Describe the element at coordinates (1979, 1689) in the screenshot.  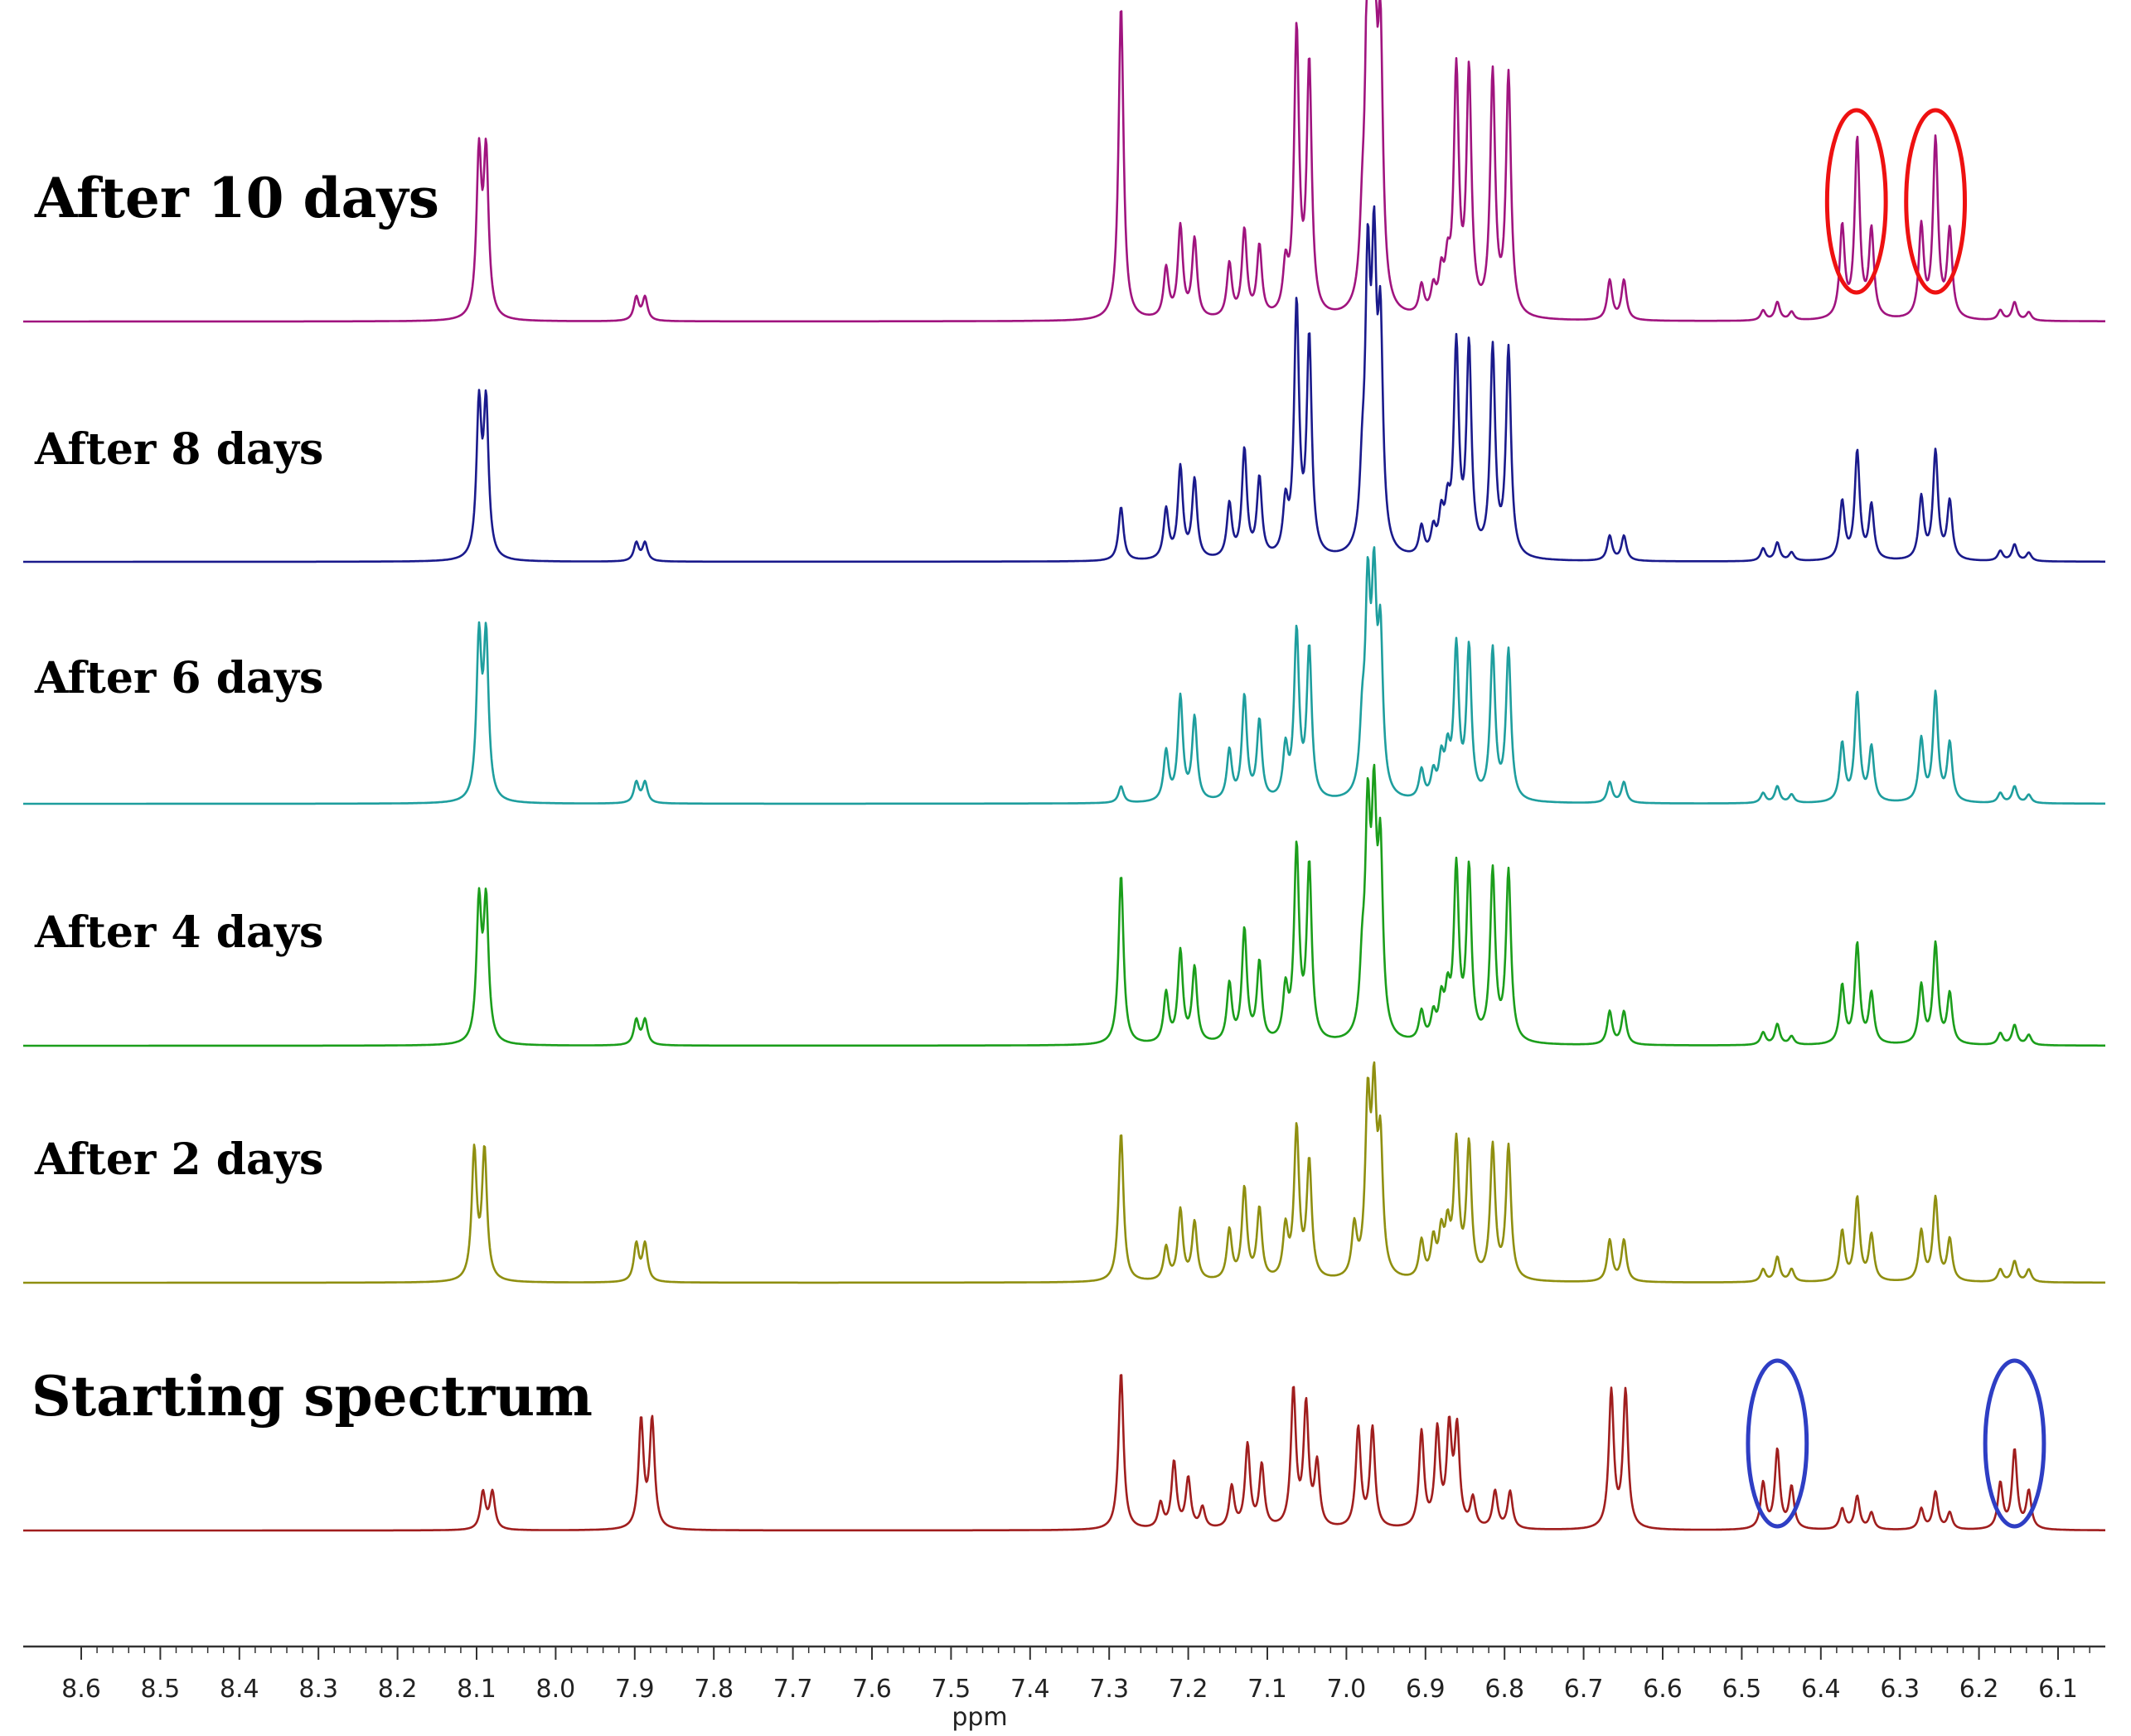
I see `x-axis-tick-label: 6.2` at that location.